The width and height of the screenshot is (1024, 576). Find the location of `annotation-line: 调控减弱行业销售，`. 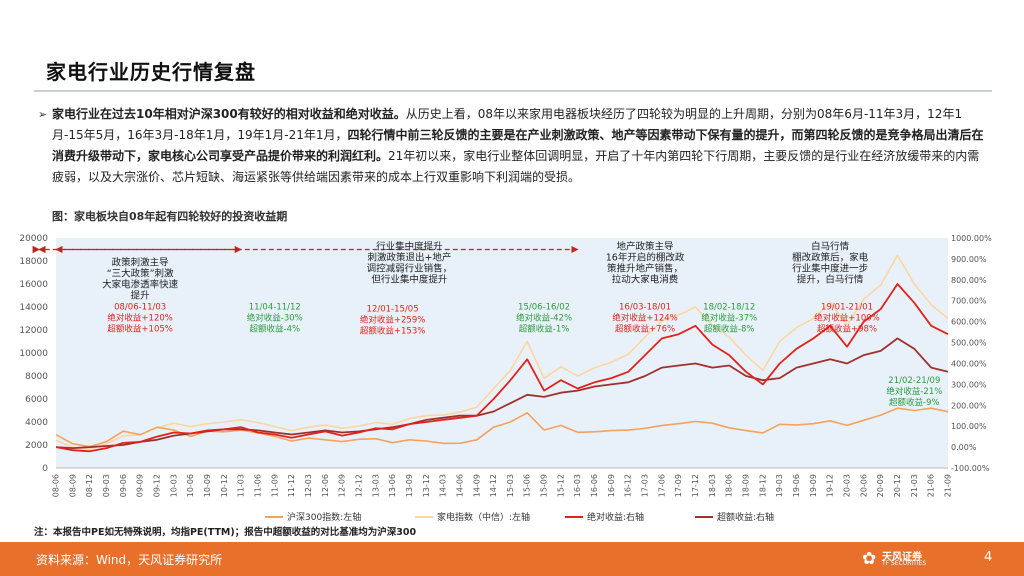

annotation-line: 调控减弱行业销售， is located at coordinates (410, 269).